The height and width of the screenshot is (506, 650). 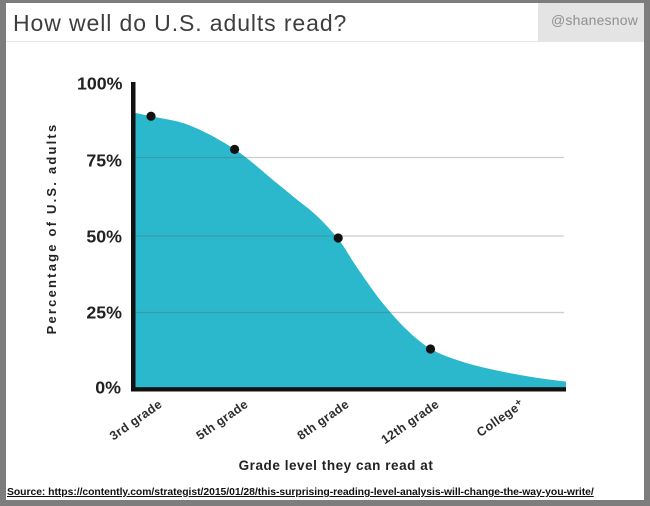 What do you see at coordinates (51, 229) in the screenshot?
I see `svg-text: Percentage of U.S. adults` at bounding box center [51, 229].